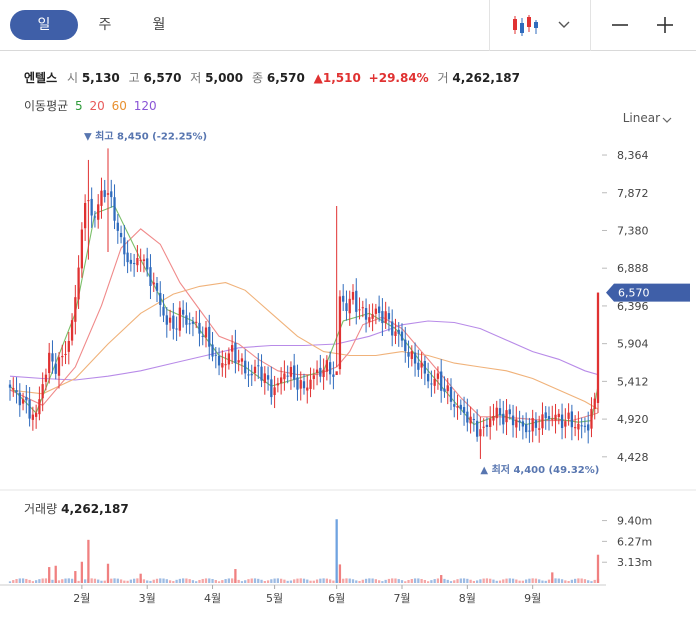 This screenshot has height=618, width=696. I want to click on candlestick-icon, so click(525, 25).